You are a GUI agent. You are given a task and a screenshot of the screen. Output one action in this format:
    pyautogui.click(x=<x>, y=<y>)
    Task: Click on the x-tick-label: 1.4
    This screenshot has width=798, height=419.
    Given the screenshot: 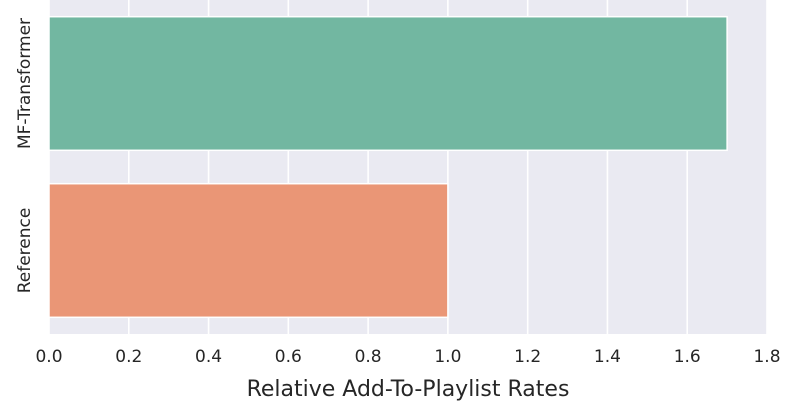 What is the action you would take?
    pyautogui.click(x=607, y=357)
    